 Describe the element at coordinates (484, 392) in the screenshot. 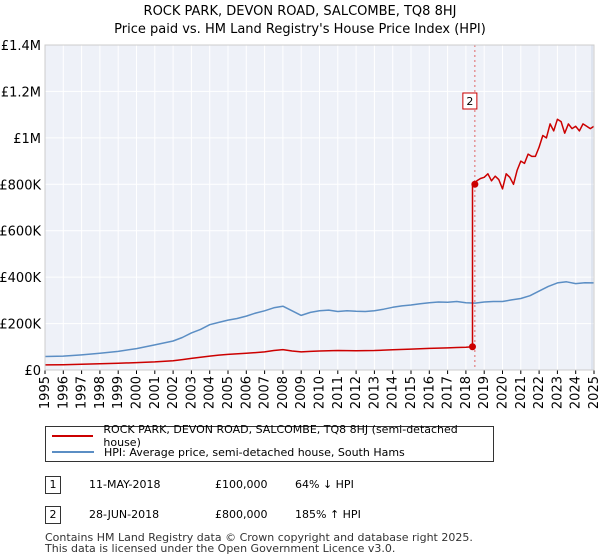

I see `x-tick-label: 2019` at that location.